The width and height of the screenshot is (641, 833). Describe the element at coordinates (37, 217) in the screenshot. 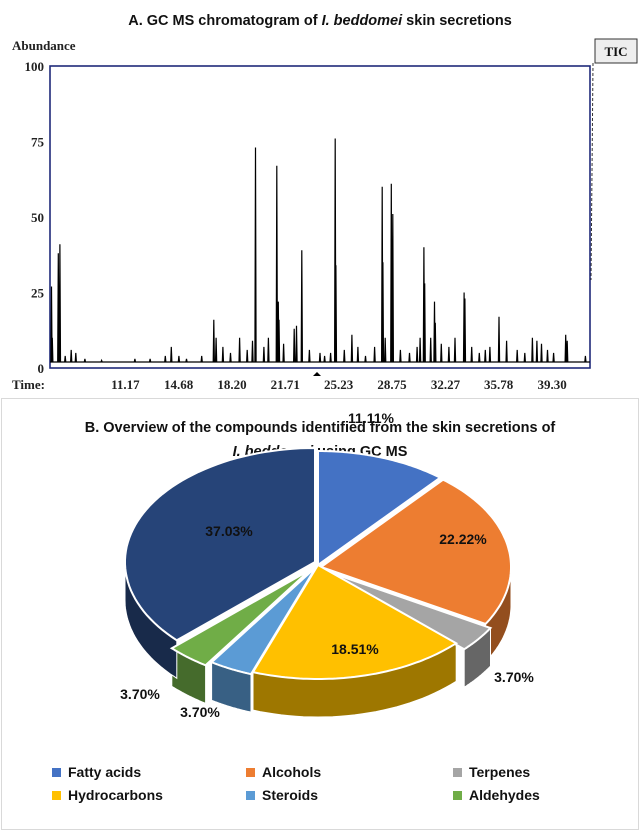

I see `y-tick-label: 50` at that location.